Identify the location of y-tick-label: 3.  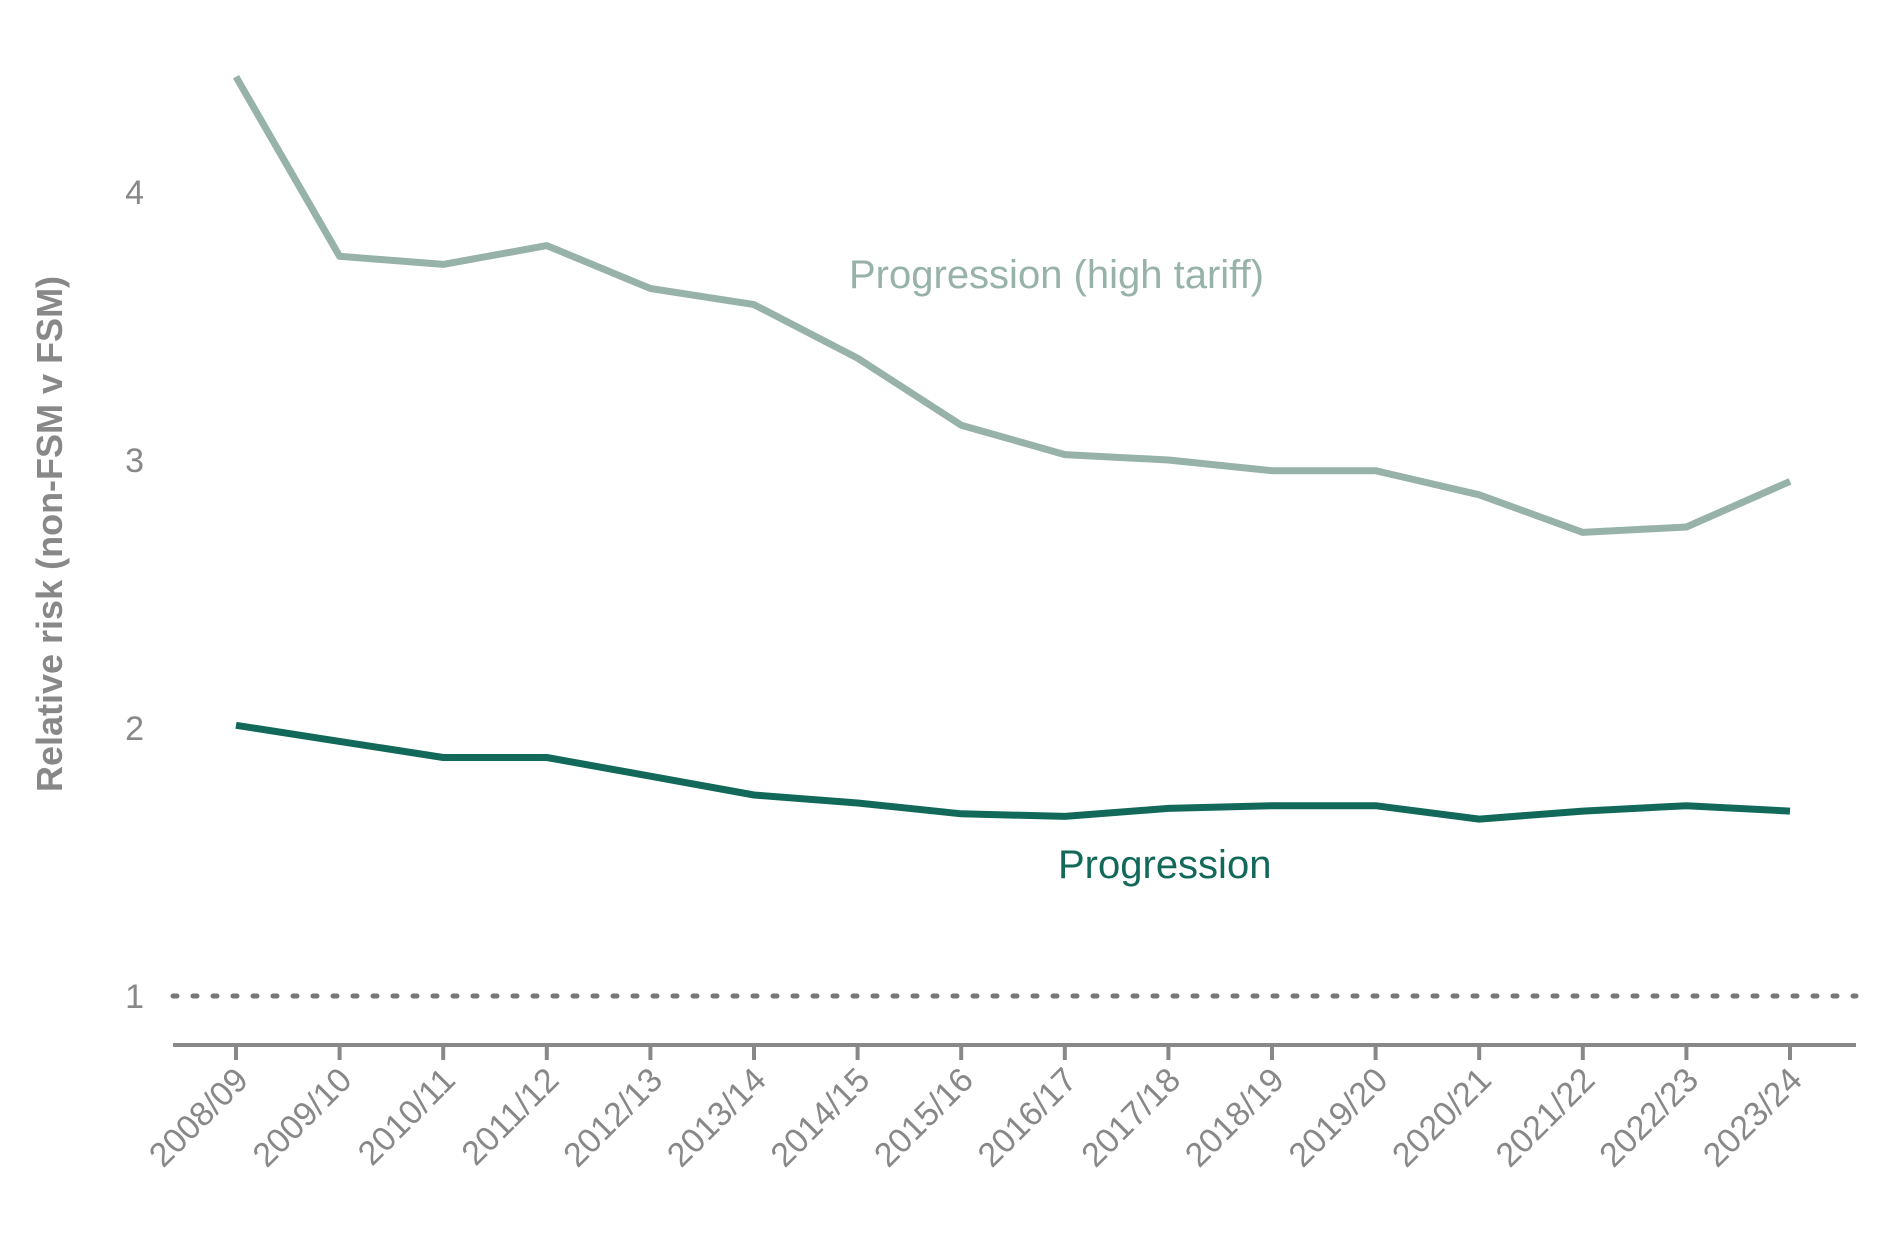
(134, 461).